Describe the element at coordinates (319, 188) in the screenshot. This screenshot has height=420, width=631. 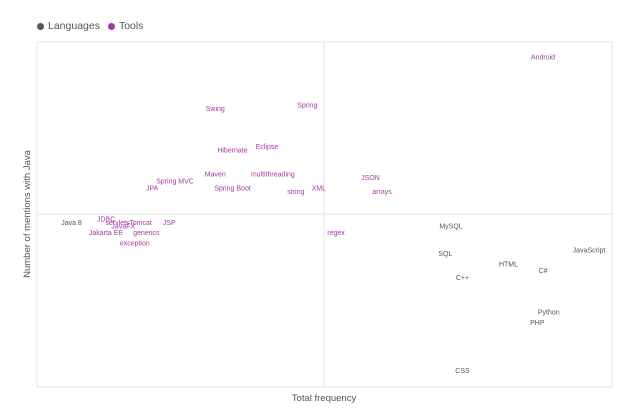
I see `data-point-xml: XML` at that location.